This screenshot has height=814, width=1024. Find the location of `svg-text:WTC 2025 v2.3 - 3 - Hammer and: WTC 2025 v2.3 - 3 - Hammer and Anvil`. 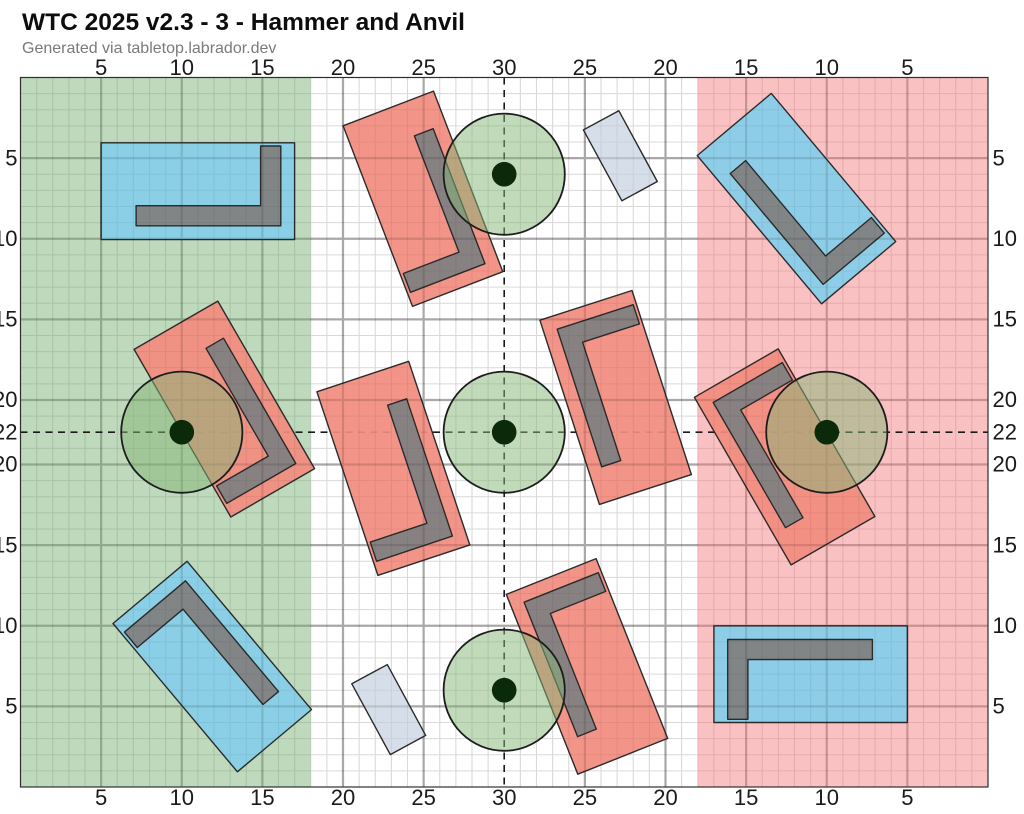

svg-text:WTC 2025 v2.3 - 3 - Hammer and: WTC 2025 v2.3 - 3 - Hammer and Anvil is located at coordinates (243, 22).